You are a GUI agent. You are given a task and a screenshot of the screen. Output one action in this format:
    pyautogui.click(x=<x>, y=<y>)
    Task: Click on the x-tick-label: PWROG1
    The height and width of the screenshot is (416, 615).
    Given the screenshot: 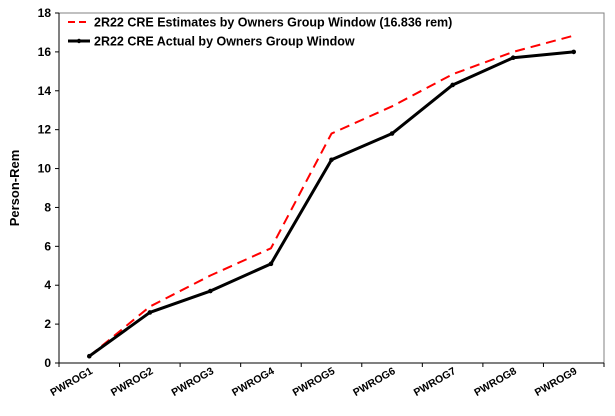 What is the action you would take?
    pyautogui.click(x=71, y=382)
    